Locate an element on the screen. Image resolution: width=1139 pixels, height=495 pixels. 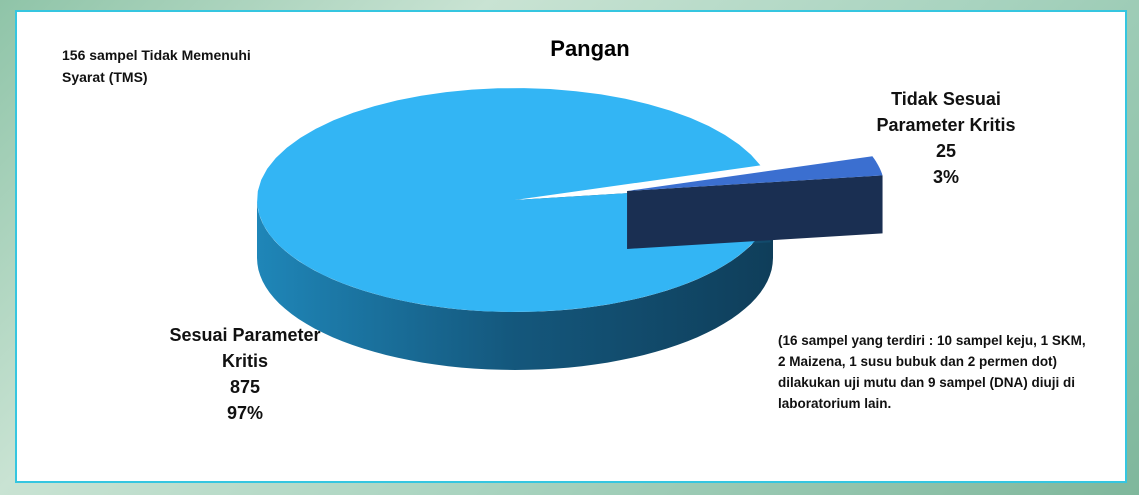
percent-label: 97% is located at coordinates (245, 413).